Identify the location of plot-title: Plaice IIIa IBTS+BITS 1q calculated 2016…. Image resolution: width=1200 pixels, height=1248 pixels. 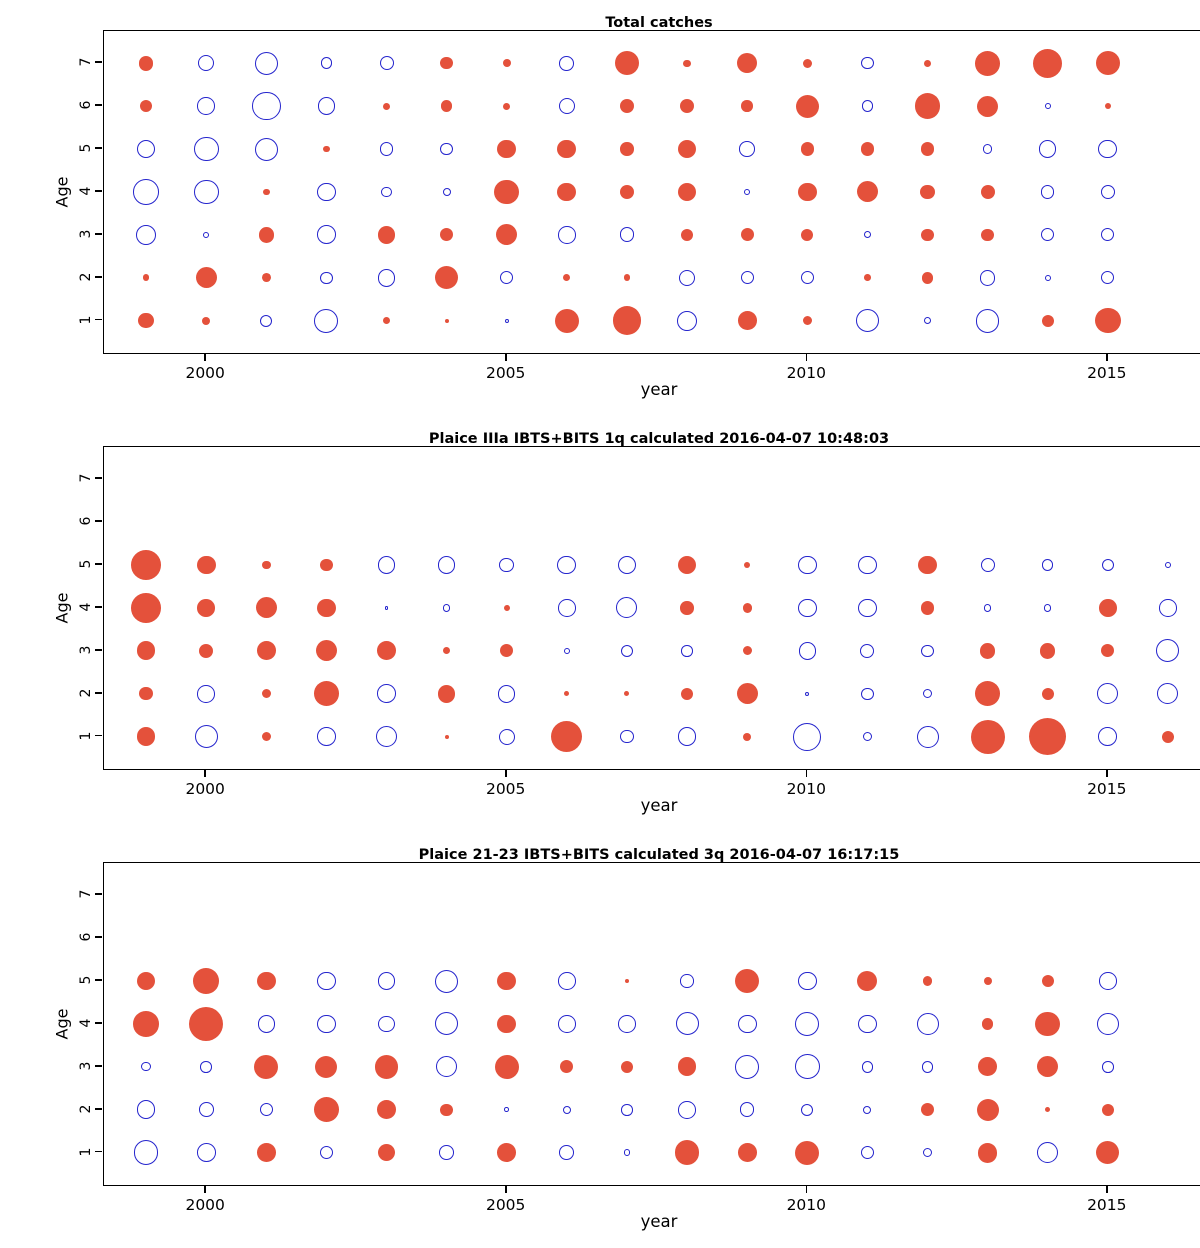
(659, 439).